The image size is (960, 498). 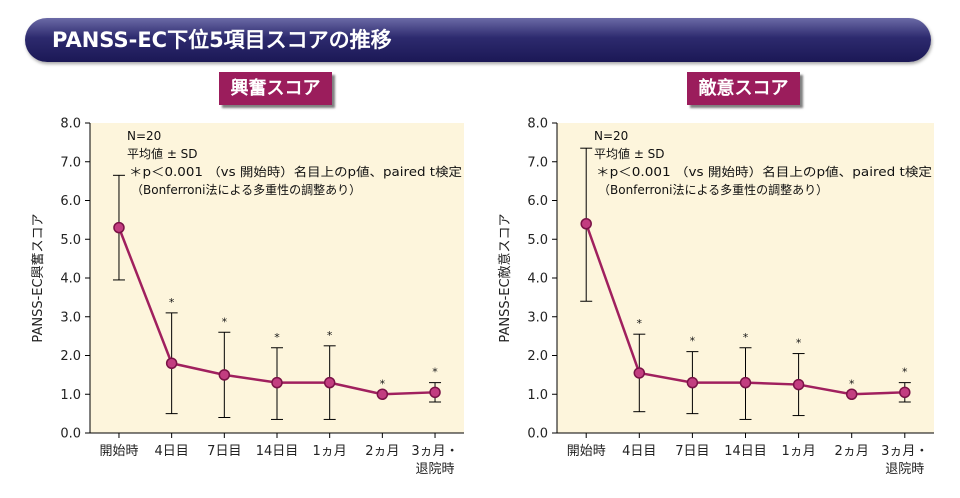 I want to click on page-title: PANSS-EC下位5項目スコアの推移, so click(x=222, y=40).